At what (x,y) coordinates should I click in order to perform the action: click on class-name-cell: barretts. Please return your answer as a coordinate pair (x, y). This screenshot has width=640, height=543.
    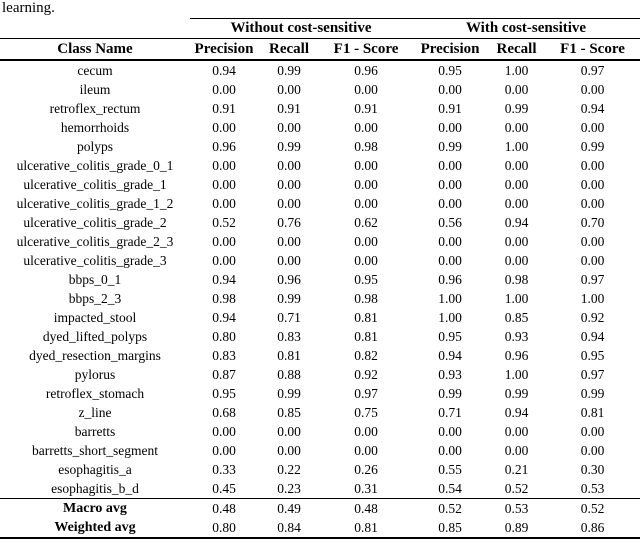
    Looking at the image, I should click on (95, 431).